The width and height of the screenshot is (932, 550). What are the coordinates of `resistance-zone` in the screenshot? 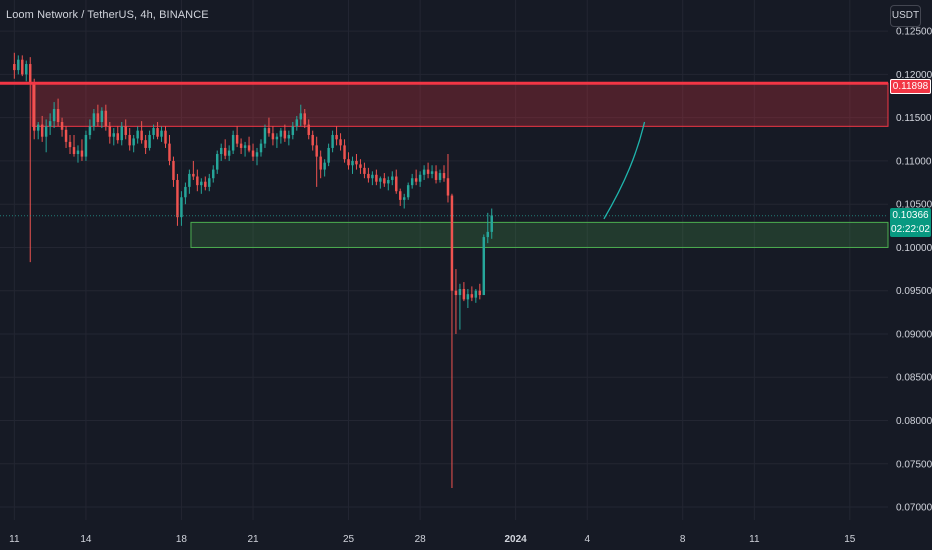 It's located at (460, 104).